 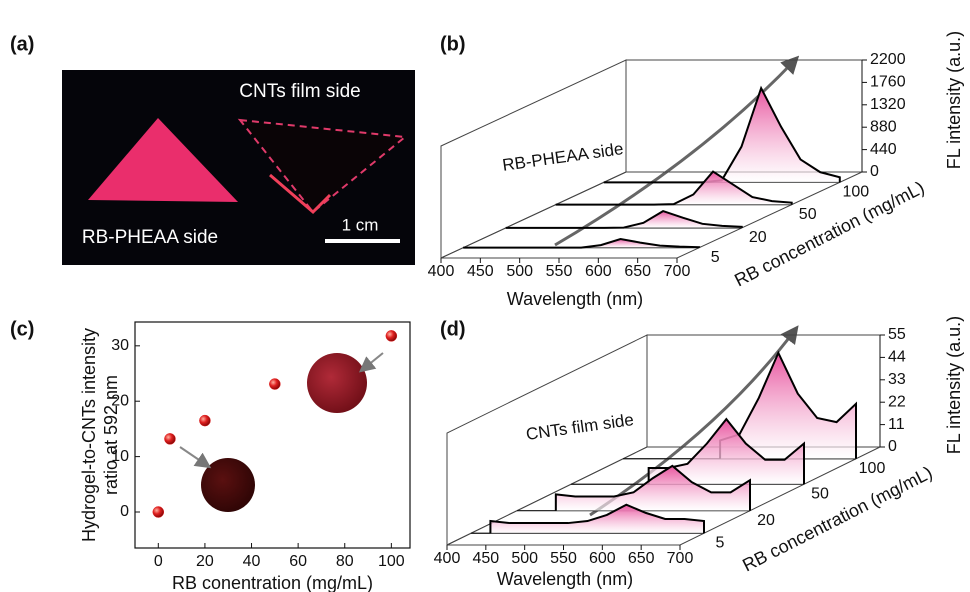 I want to click on y-tick-label: 10, so click(x=120, y=456).